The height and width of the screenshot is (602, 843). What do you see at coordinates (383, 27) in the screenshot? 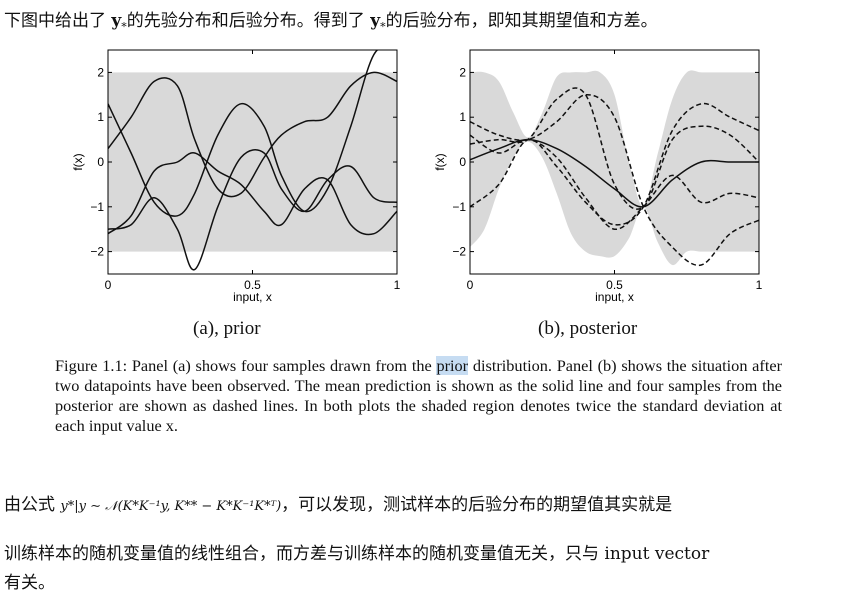
I see `intro-sub-star-2: *` at bounding box center [383, 27].